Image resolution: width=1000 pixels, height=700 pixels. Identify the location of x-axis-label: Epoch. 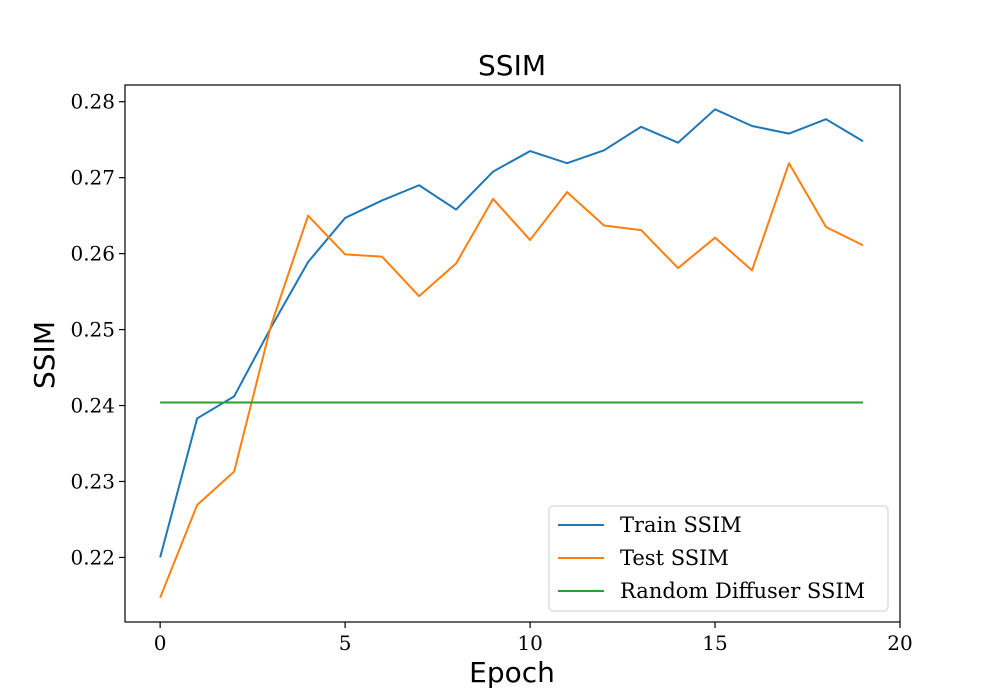
(512, 672).